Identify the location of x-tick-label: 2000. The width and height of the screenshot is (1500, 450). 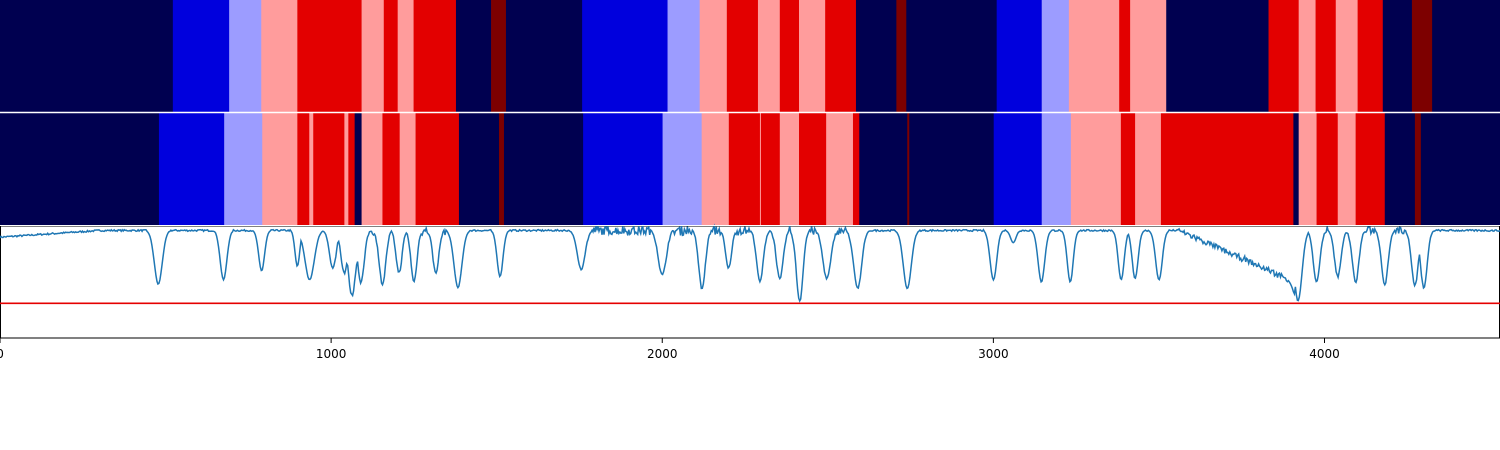
(662, 354).